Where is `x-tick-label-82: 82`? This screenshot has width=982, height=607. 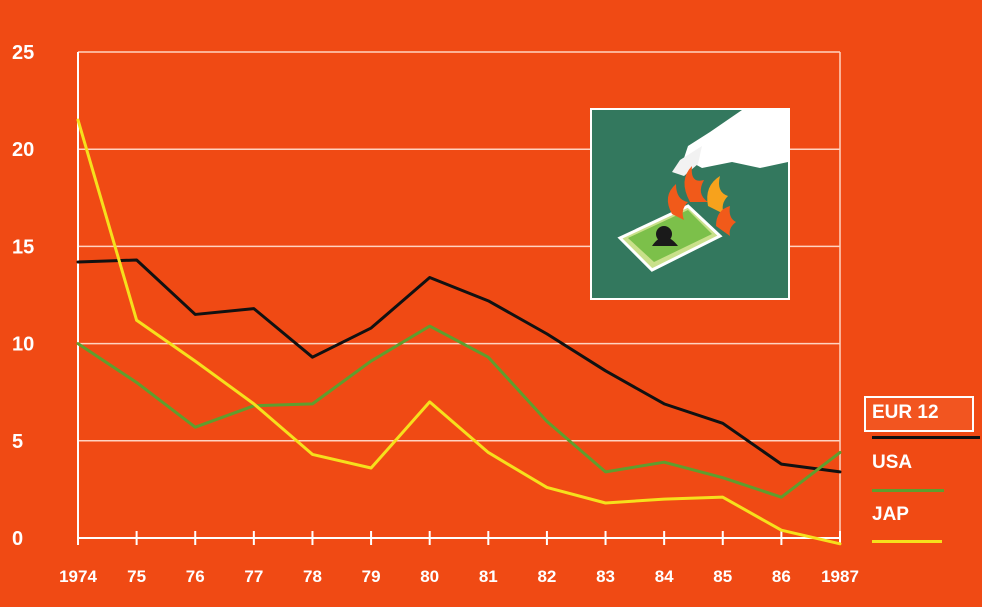 x-tick-label-82: 82 is located at coordinates (546, 576).